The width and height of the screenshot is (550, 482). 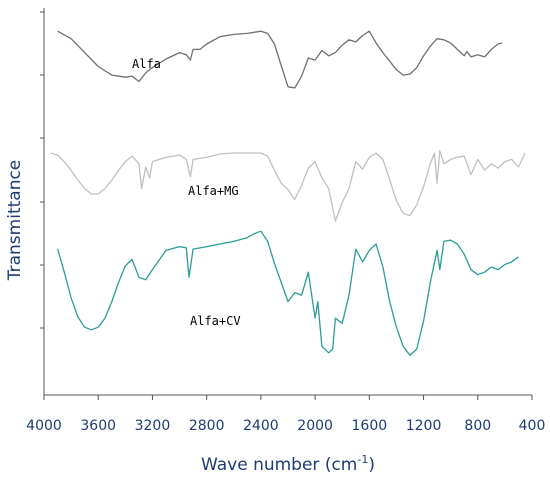 I want to click on series-label-1: Alfa, so click(x=146, y=64).